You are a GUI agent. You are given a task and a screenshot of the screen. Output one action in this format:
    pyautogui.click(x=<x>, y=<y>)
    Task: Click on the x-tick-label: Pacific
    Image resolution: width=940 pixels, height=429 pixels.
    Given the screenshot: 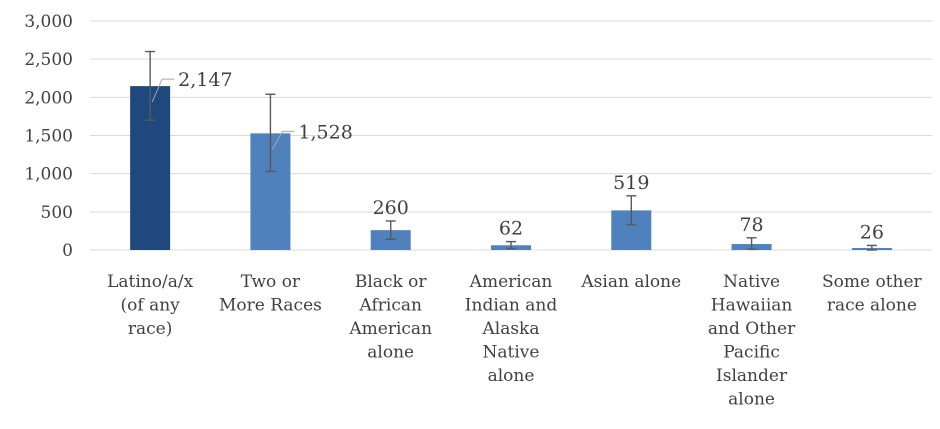 What is the action you would take?
    pyautogui.click(x=751, y=353)
    